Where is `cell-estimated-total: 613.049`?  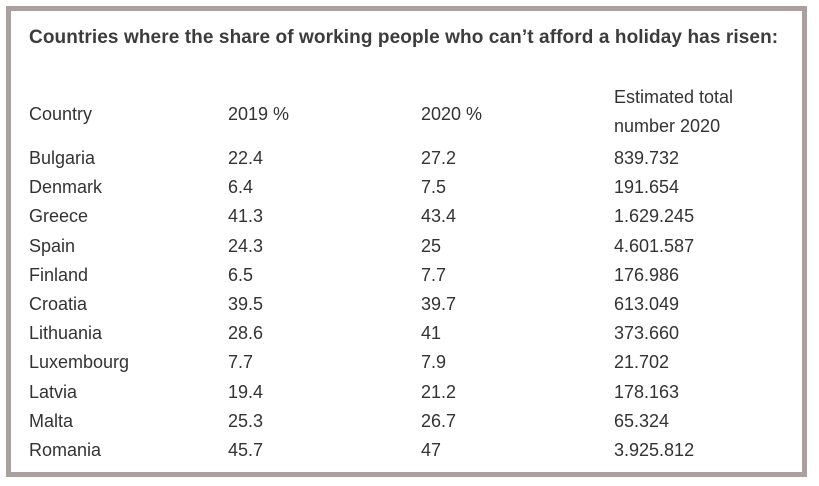 cell-estimated-total: 613.049 is located at coordinates (647, 304).